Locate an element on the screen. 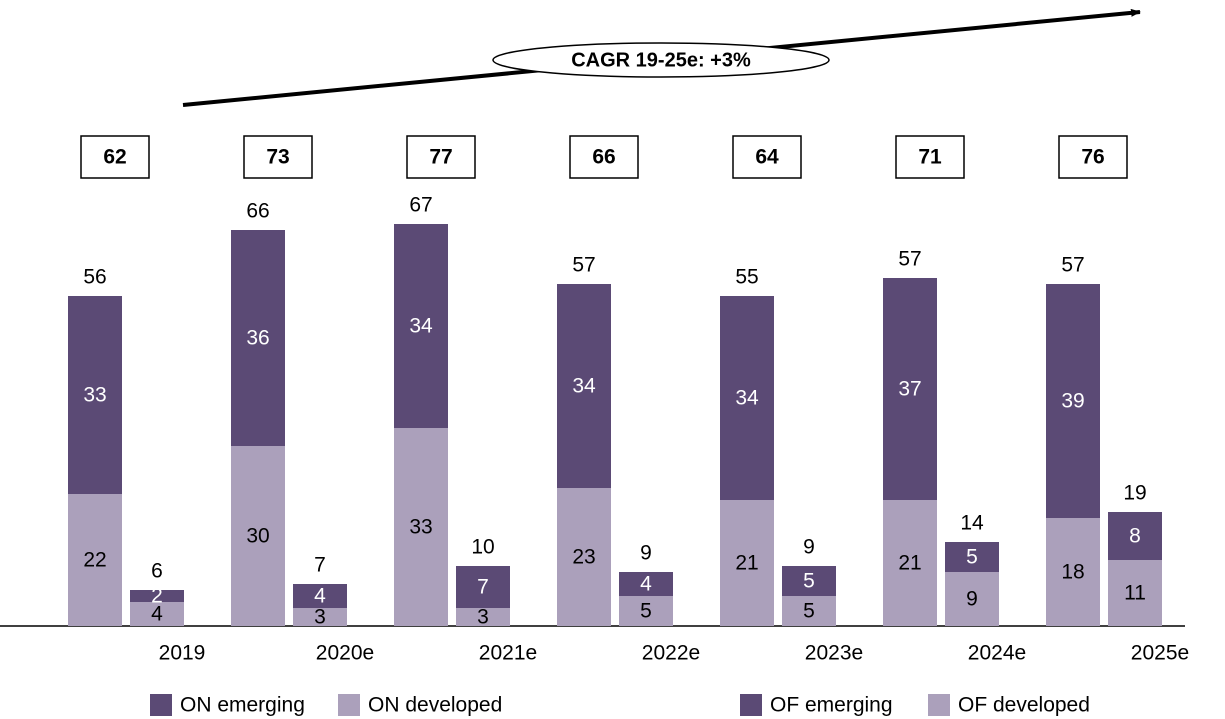  value-label: 7 is located at coordinates (483, 587).